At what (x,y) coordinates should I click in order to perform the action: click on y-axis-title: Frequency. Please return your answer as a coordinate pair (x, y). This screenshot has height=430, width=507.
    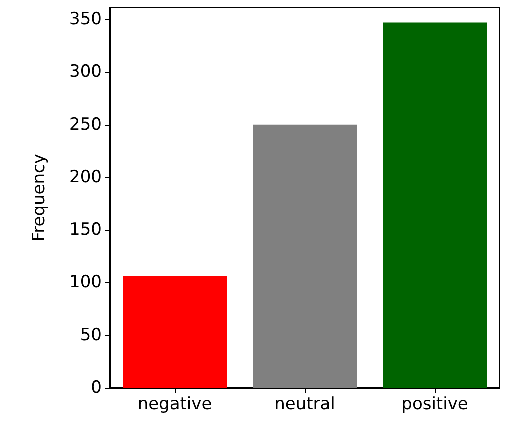
    Looking at the image, I should click on (40, 198).